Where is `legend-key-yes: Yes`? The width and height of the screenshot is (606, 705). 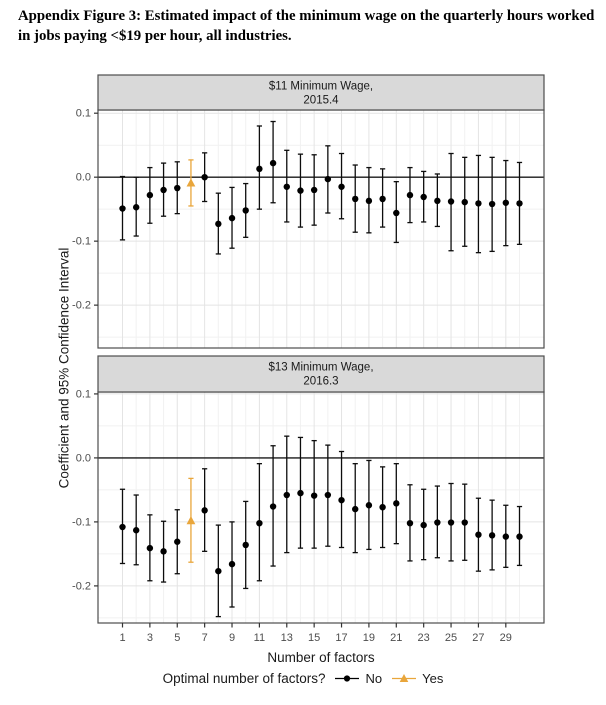 legend-key-yes: Yes is located at coordinates (417, 678).